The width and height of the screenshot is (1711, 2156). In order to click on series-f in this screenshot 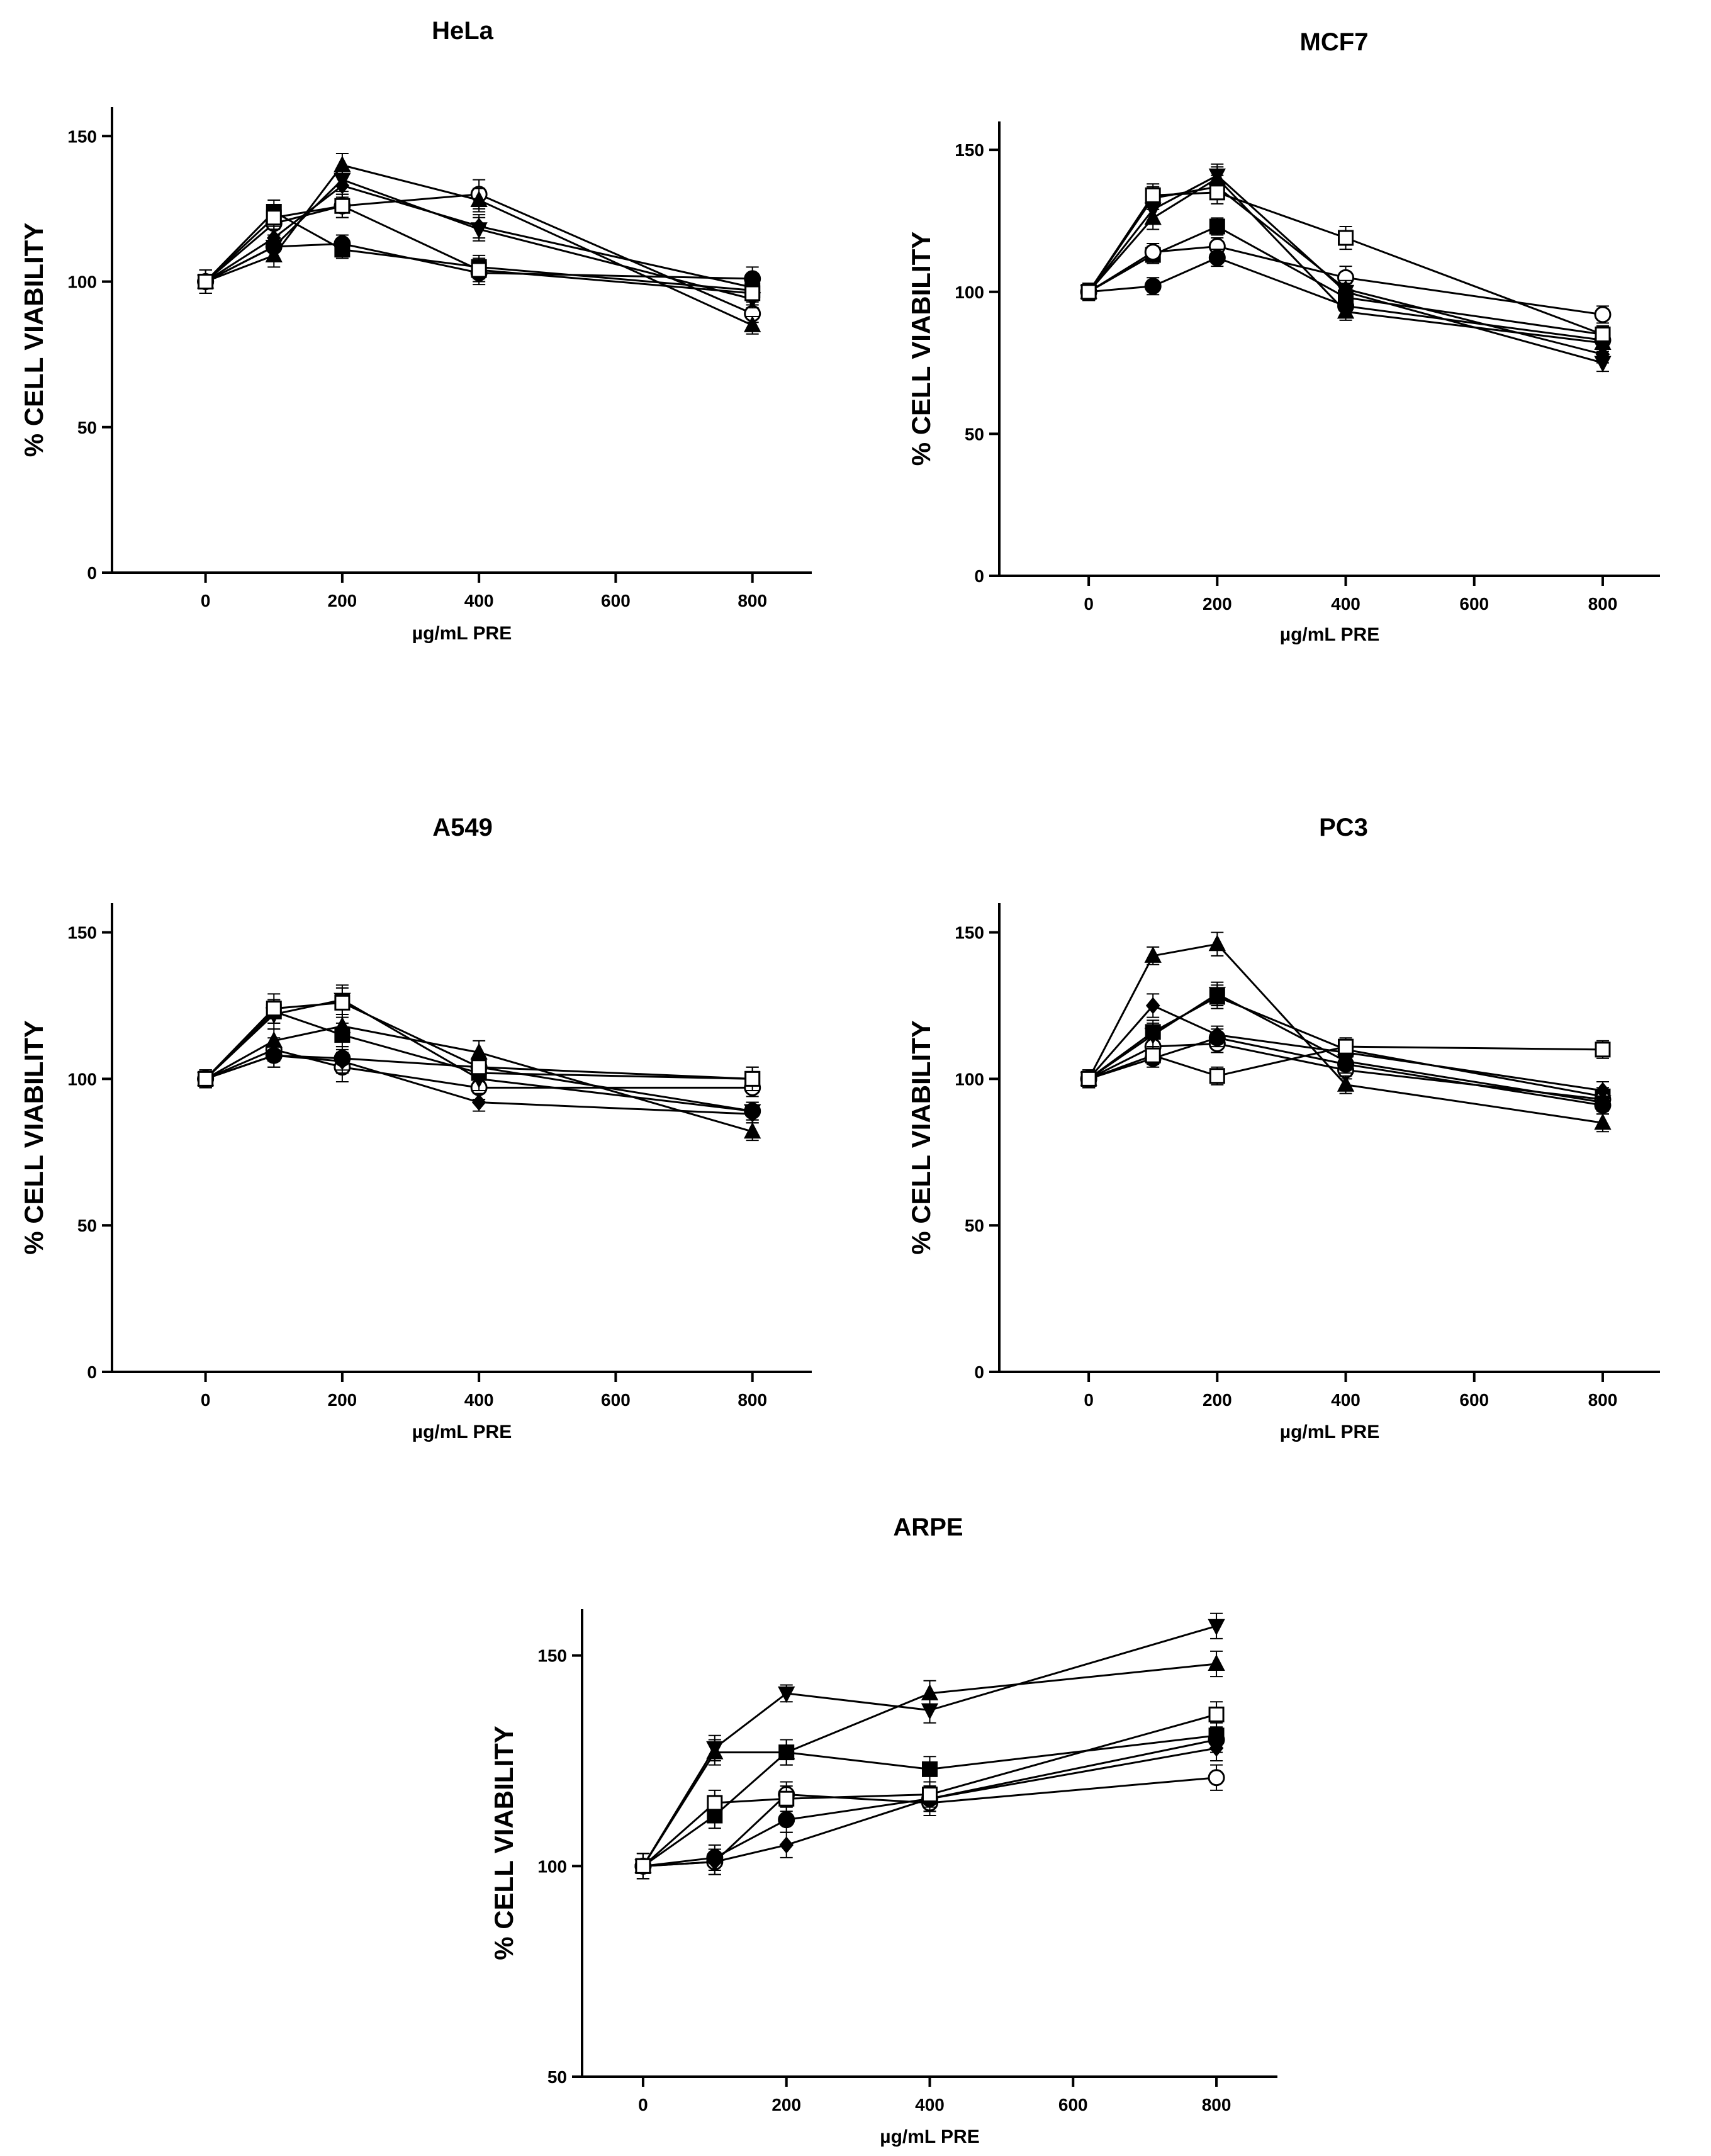, I will do `click(479, 1082)`.